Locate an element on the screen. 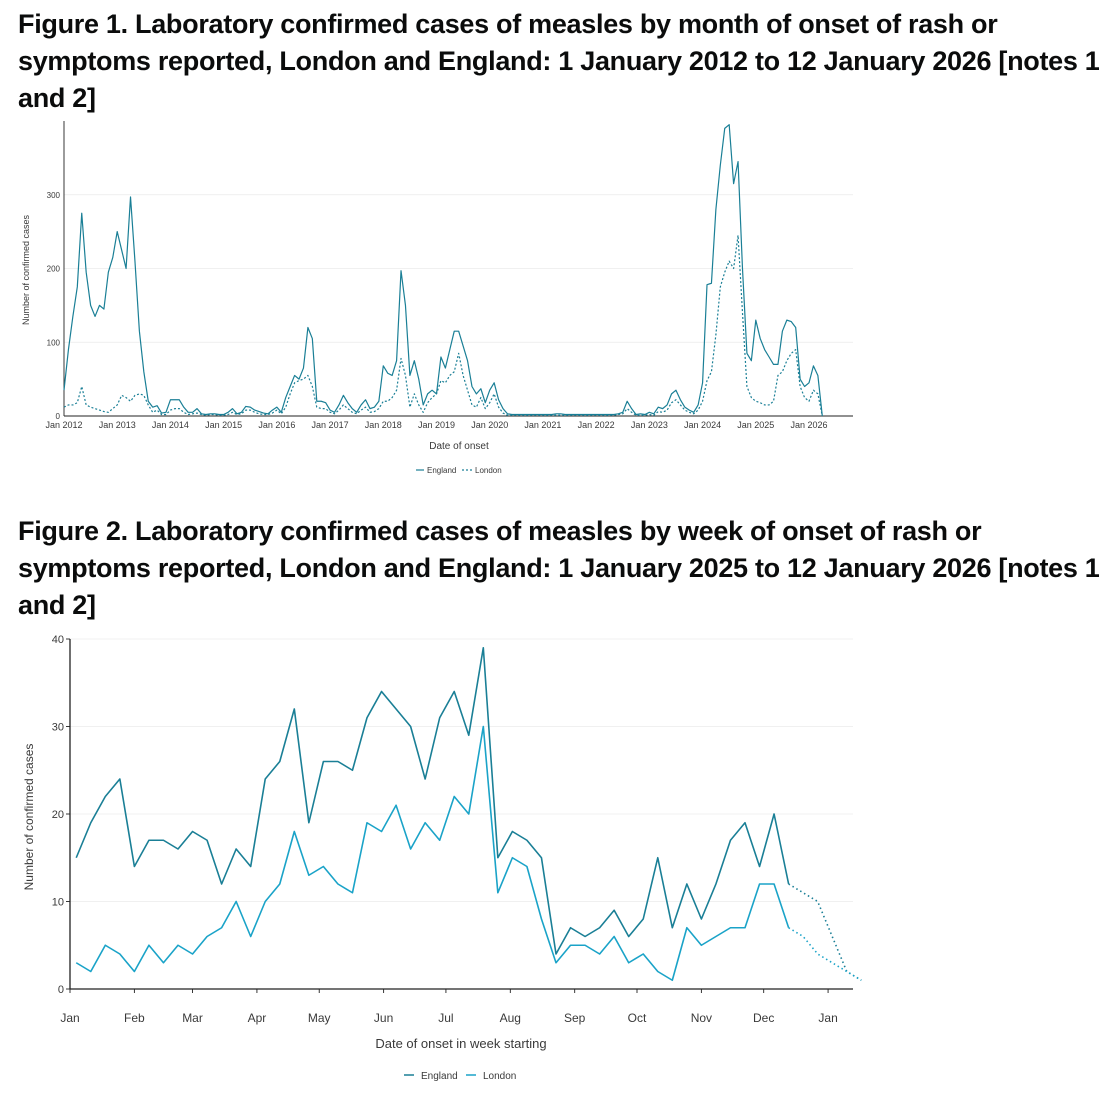 Image resolution: width=1114 pixels, height=1100 pixels. figure-2-x-tick-label: Oct is located at coordinates (637, 1018).